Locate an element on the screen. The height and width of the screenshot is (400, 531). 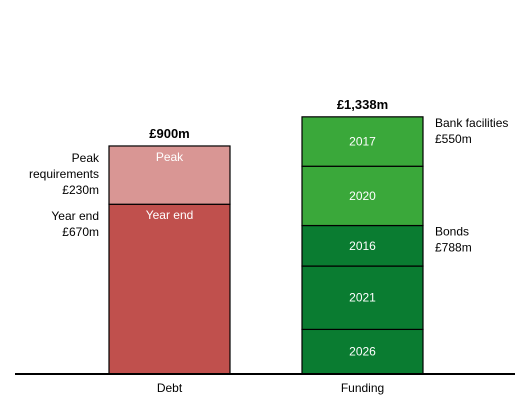
bar-segment-funding-2020 is located at coordinates (362, 196).